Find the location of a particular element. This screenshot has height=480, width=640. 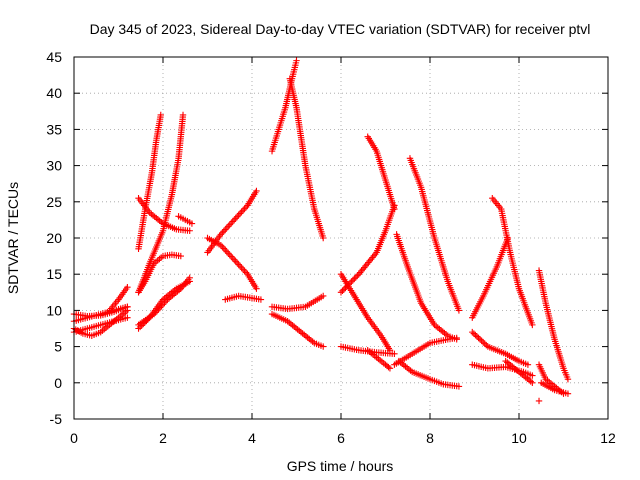

y-tick-label: -5 is located at coordinates (56, 419).